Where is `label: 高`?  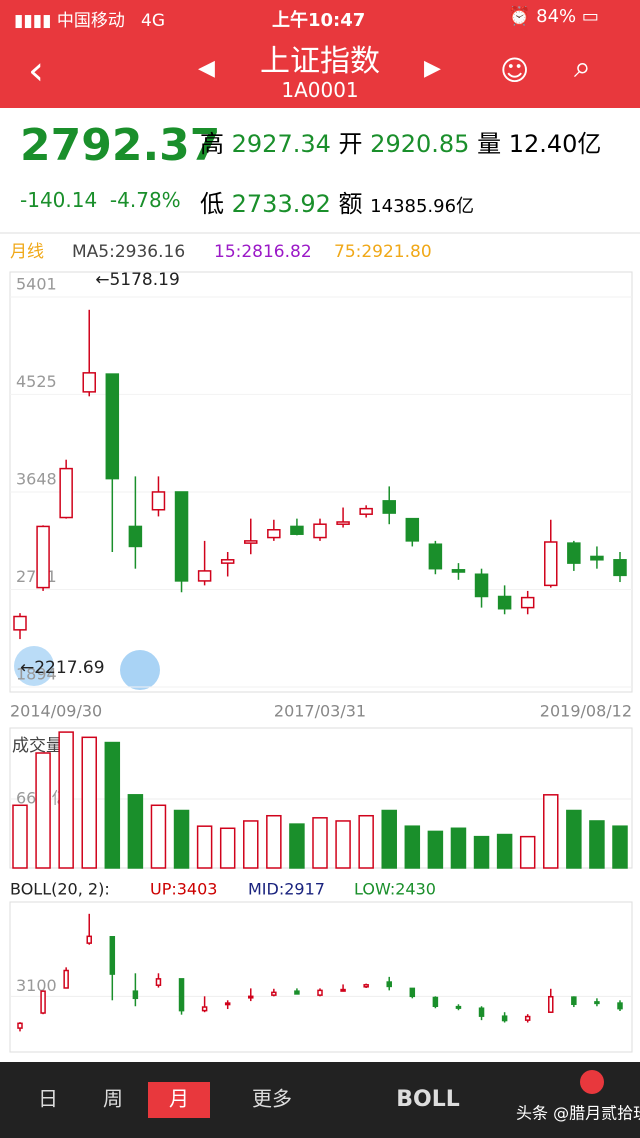 label: 高 is located at coordinates (212, 144).